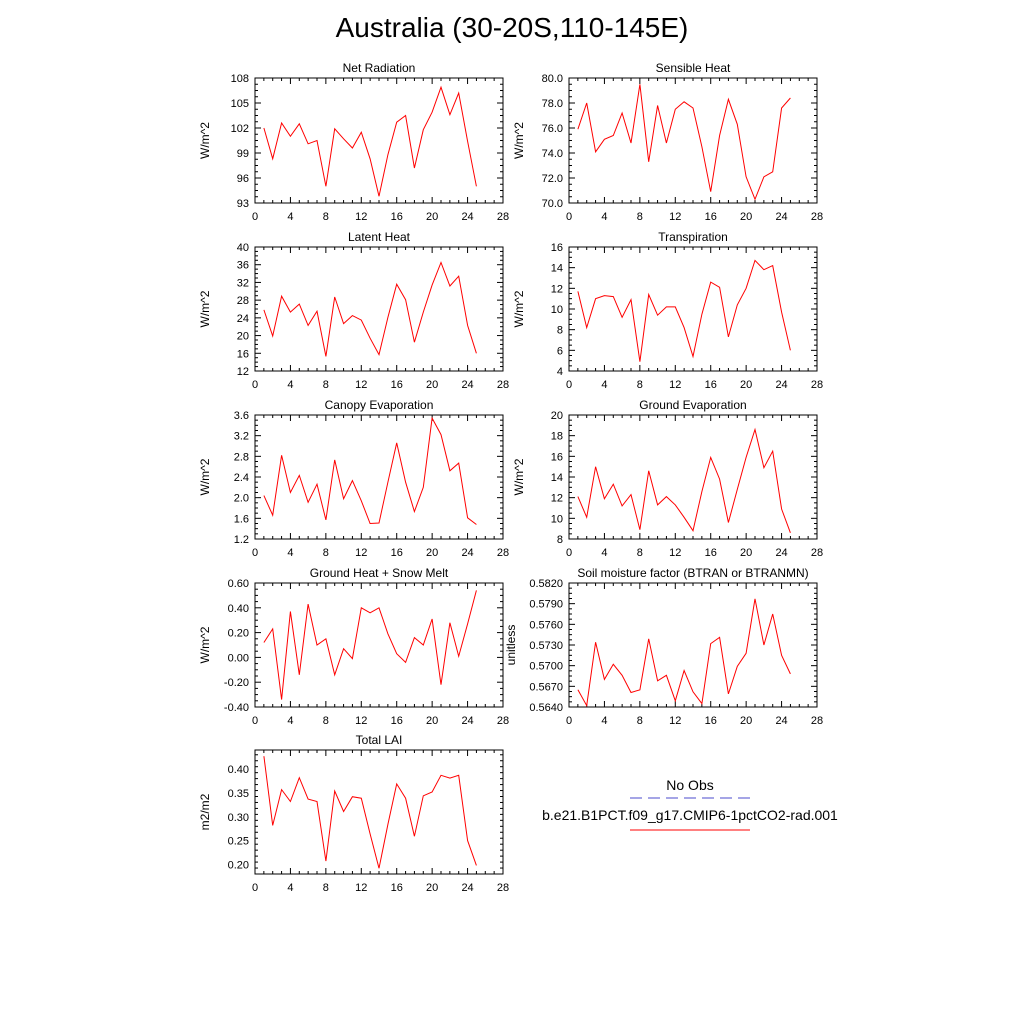  I want to click on panel-title: Ground Heat + Snow Melt, so click(379, 573).